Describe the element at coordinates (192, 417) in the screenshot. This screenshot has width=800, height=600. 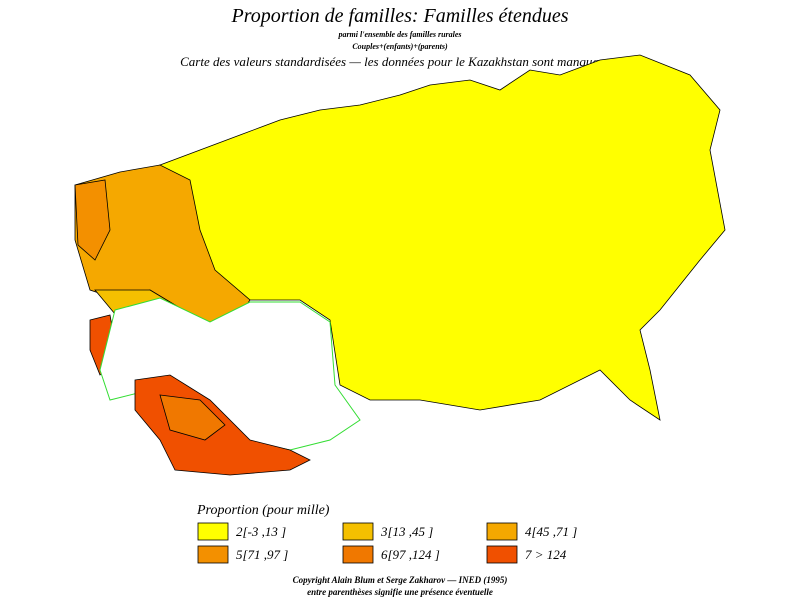
I see `turkmenistan` at that location.